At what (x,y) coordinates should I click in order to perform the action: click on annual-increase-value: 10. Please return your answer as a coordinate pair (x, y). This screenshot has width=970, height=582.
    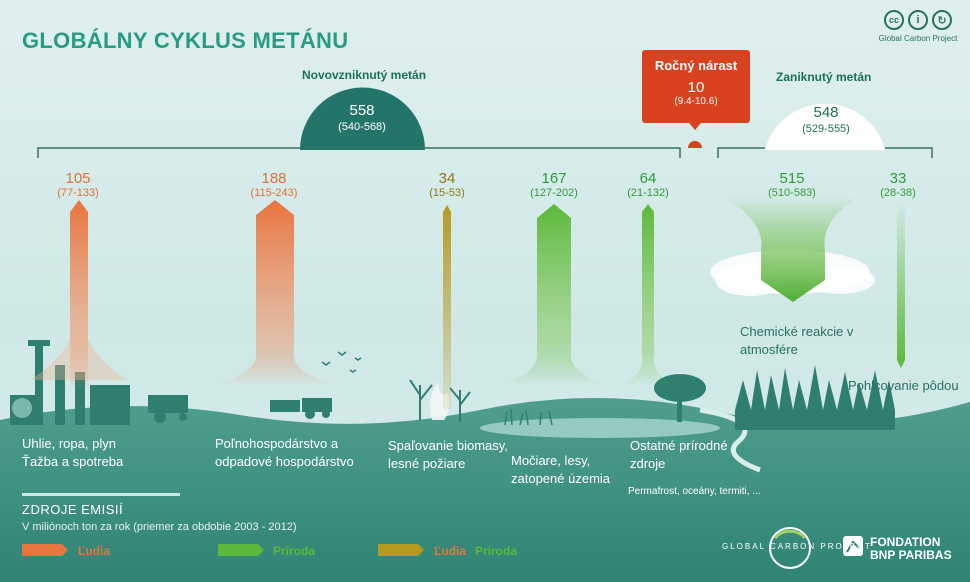
    Looking at the image, I should click on (696, 87).